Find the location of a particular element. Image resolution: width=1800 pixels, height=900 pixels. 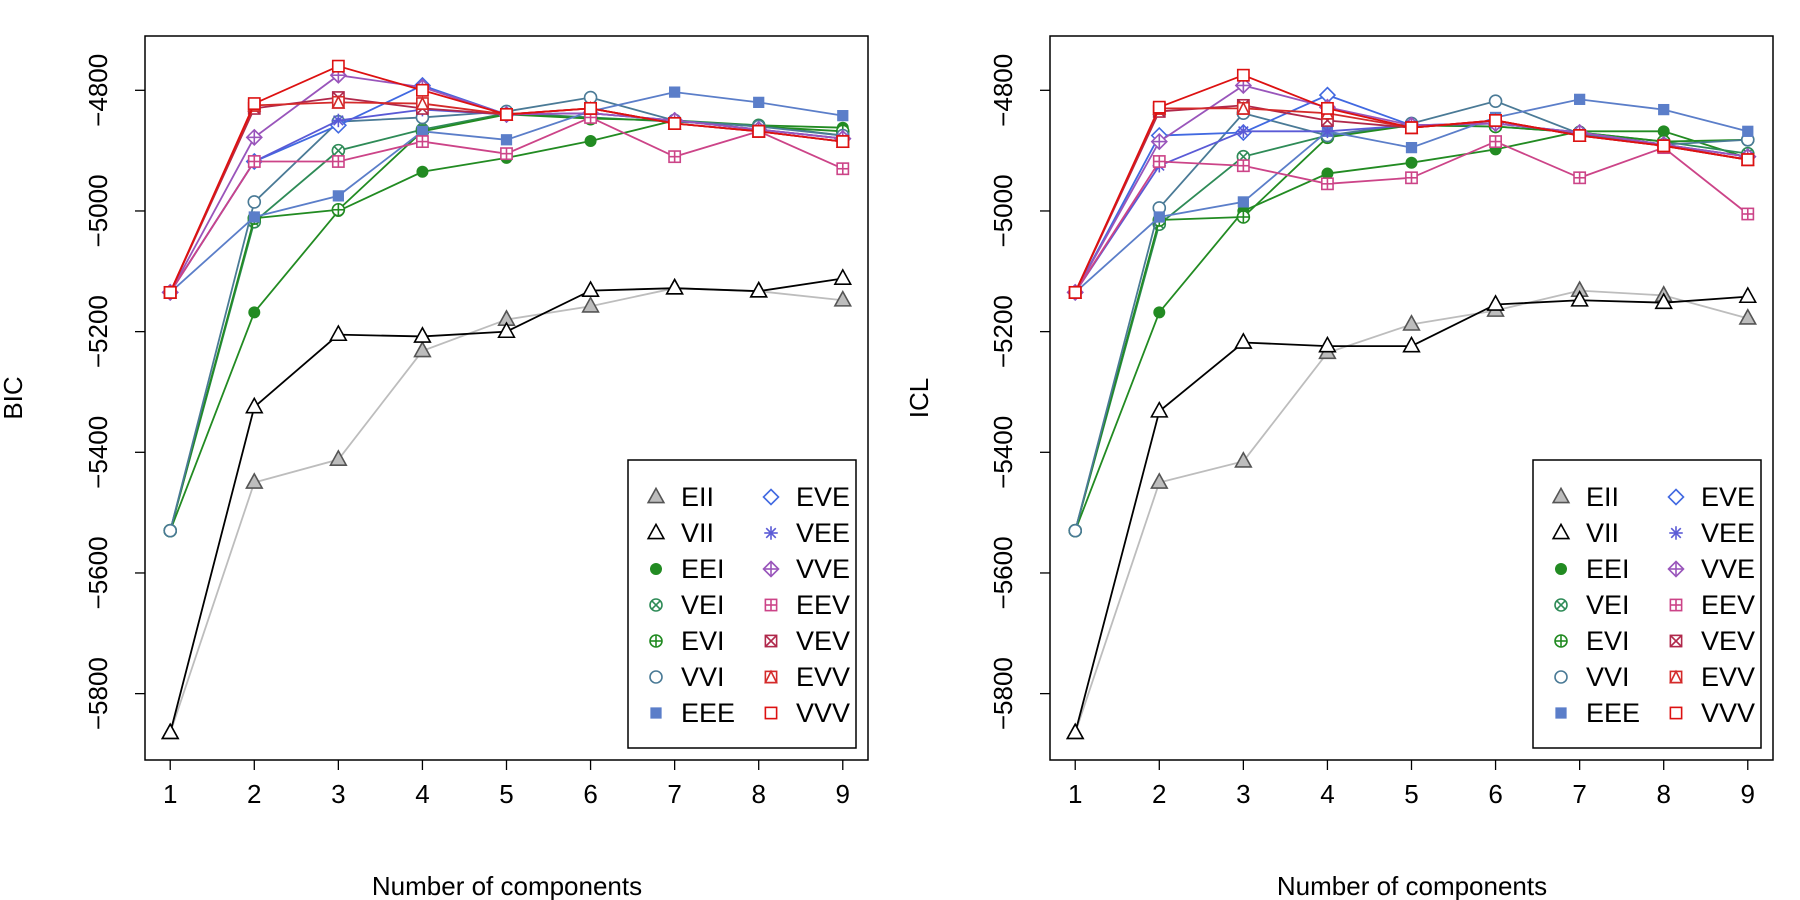

legend-entry: VVV is located at coordinates (1712, 713).